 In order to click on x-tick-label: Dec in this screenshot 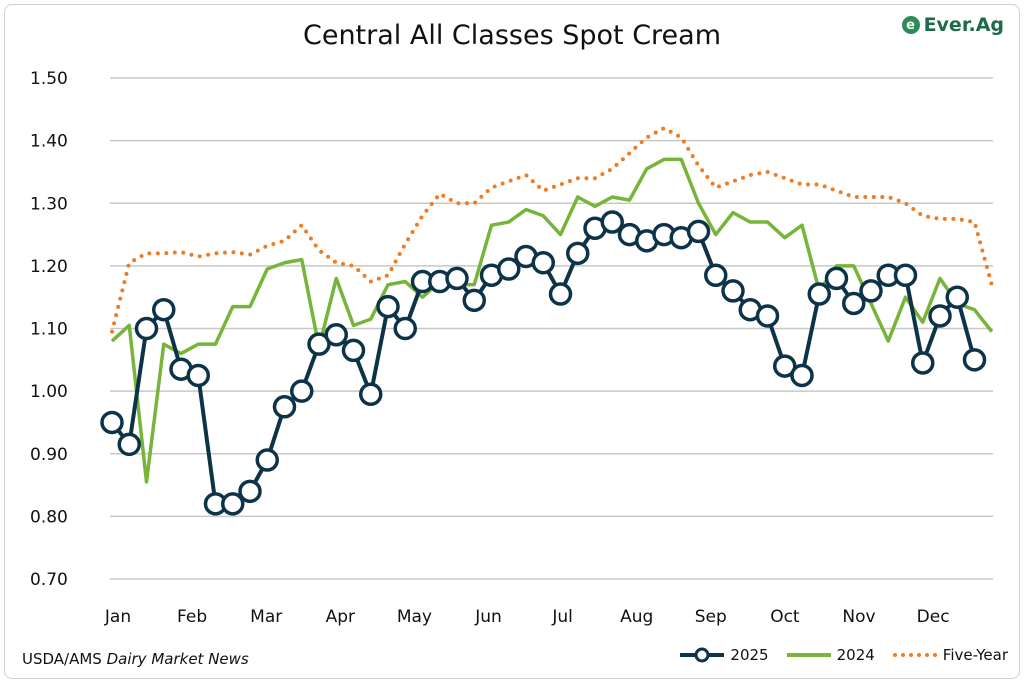, I will do `click(933, 617)`.